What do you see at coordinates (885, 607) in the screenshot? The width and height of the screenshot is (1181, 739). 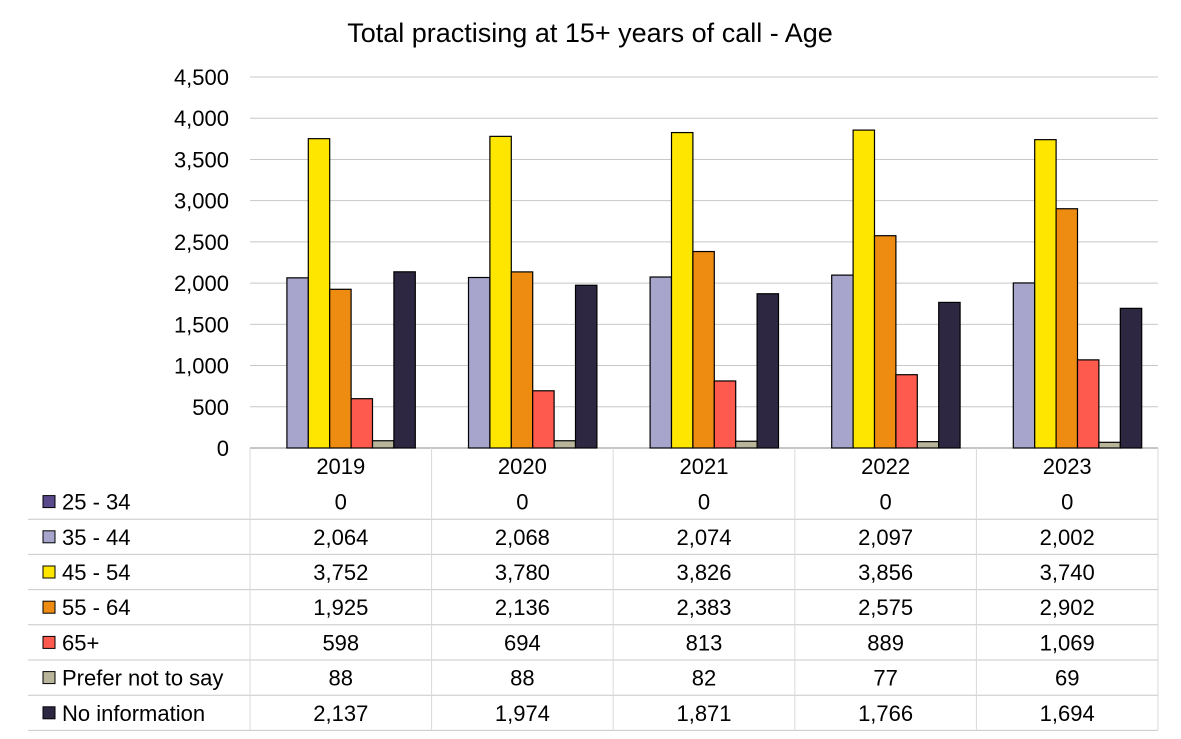 I see `table-cell-value: 2,575` at bounding box center [885, 607].